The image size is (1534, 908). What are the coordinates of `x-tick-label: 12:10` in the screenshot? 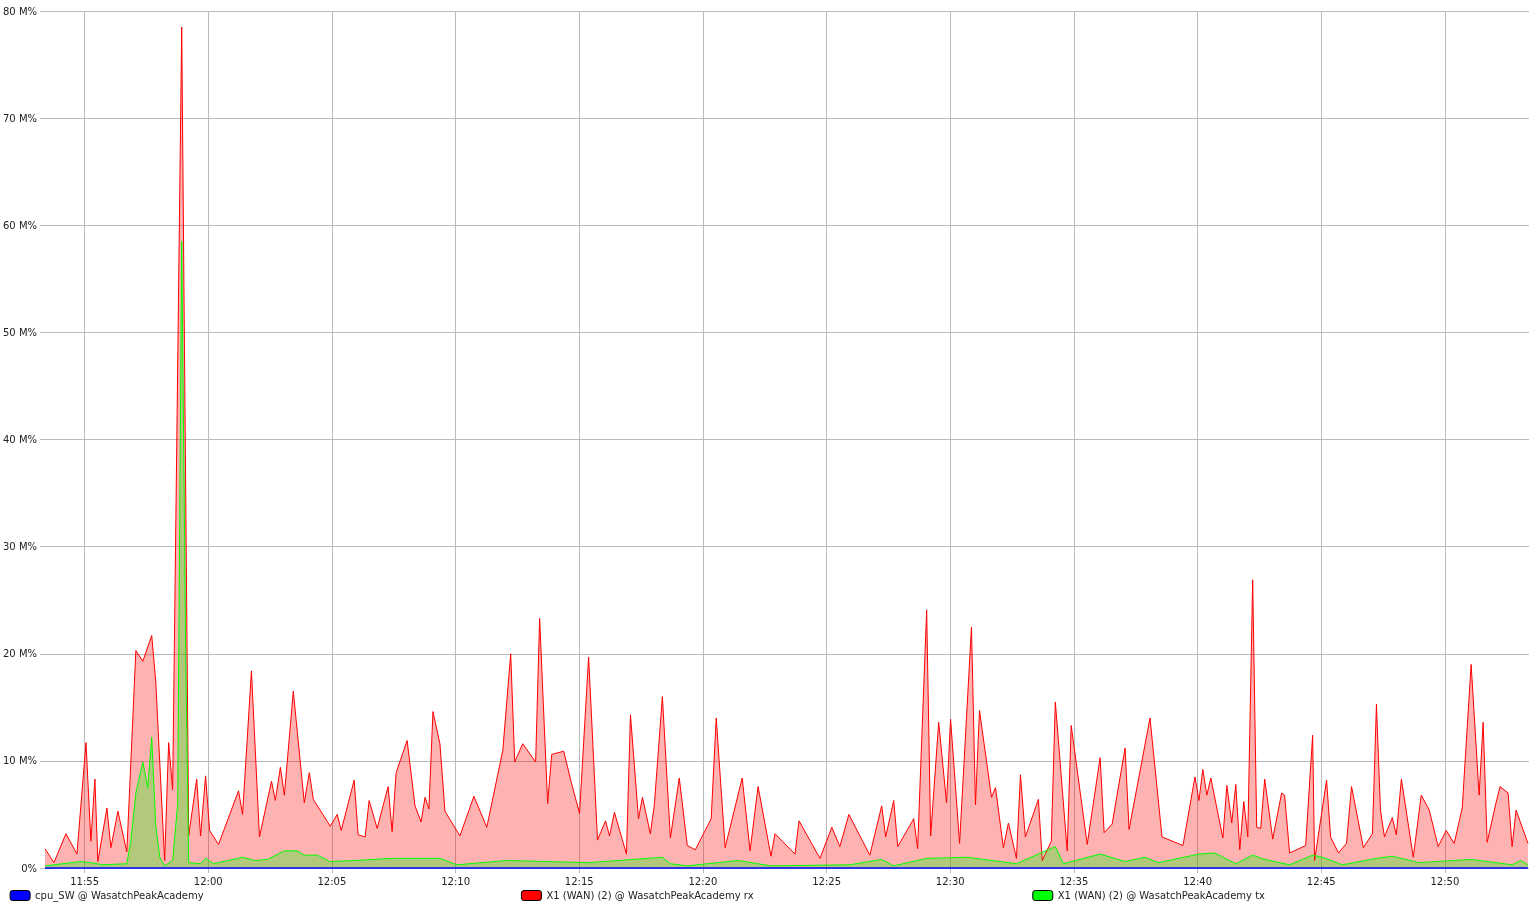 It's located at (456, 881).